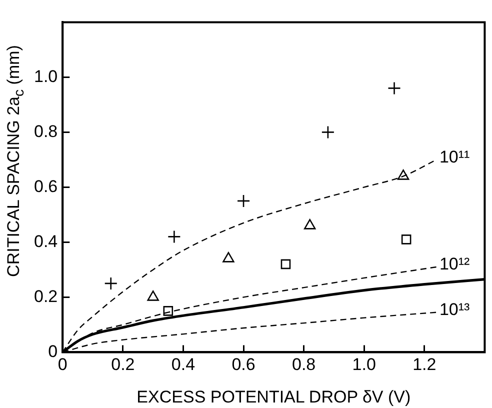  Describe the element at coordinates (53, 351) in the screenshot. I see `y-tick-label: 0` at that location.